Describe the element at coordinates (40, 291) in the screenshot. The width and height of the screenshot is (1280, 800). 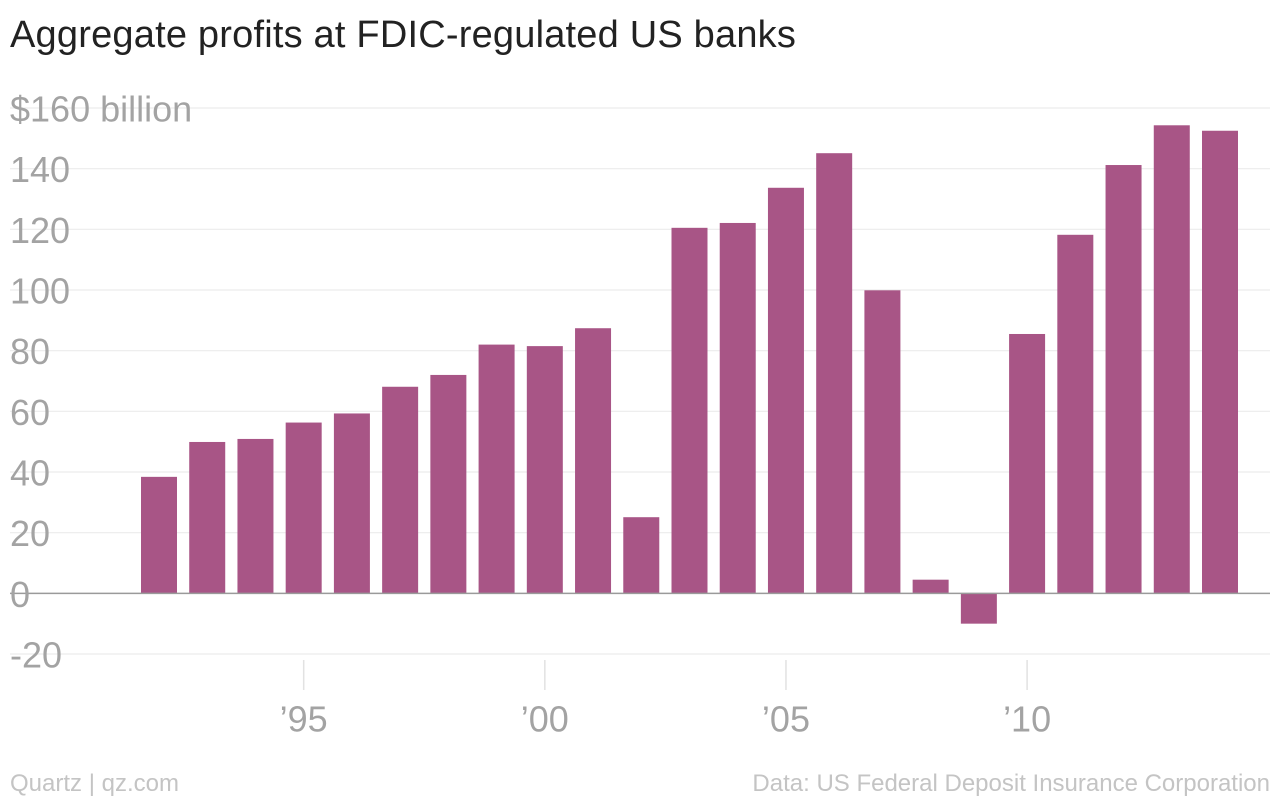
I see `y-tick-label: 100` at that location.